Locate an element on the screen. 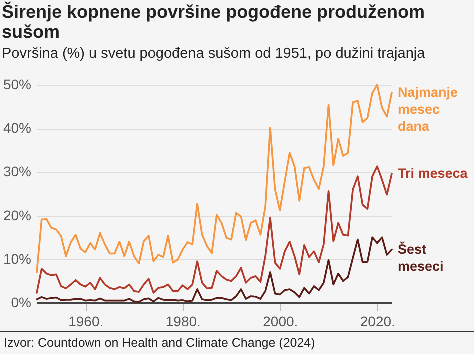 The image size is (474, 354). y-tick-label: 30% is located at coordinates (17, 172).